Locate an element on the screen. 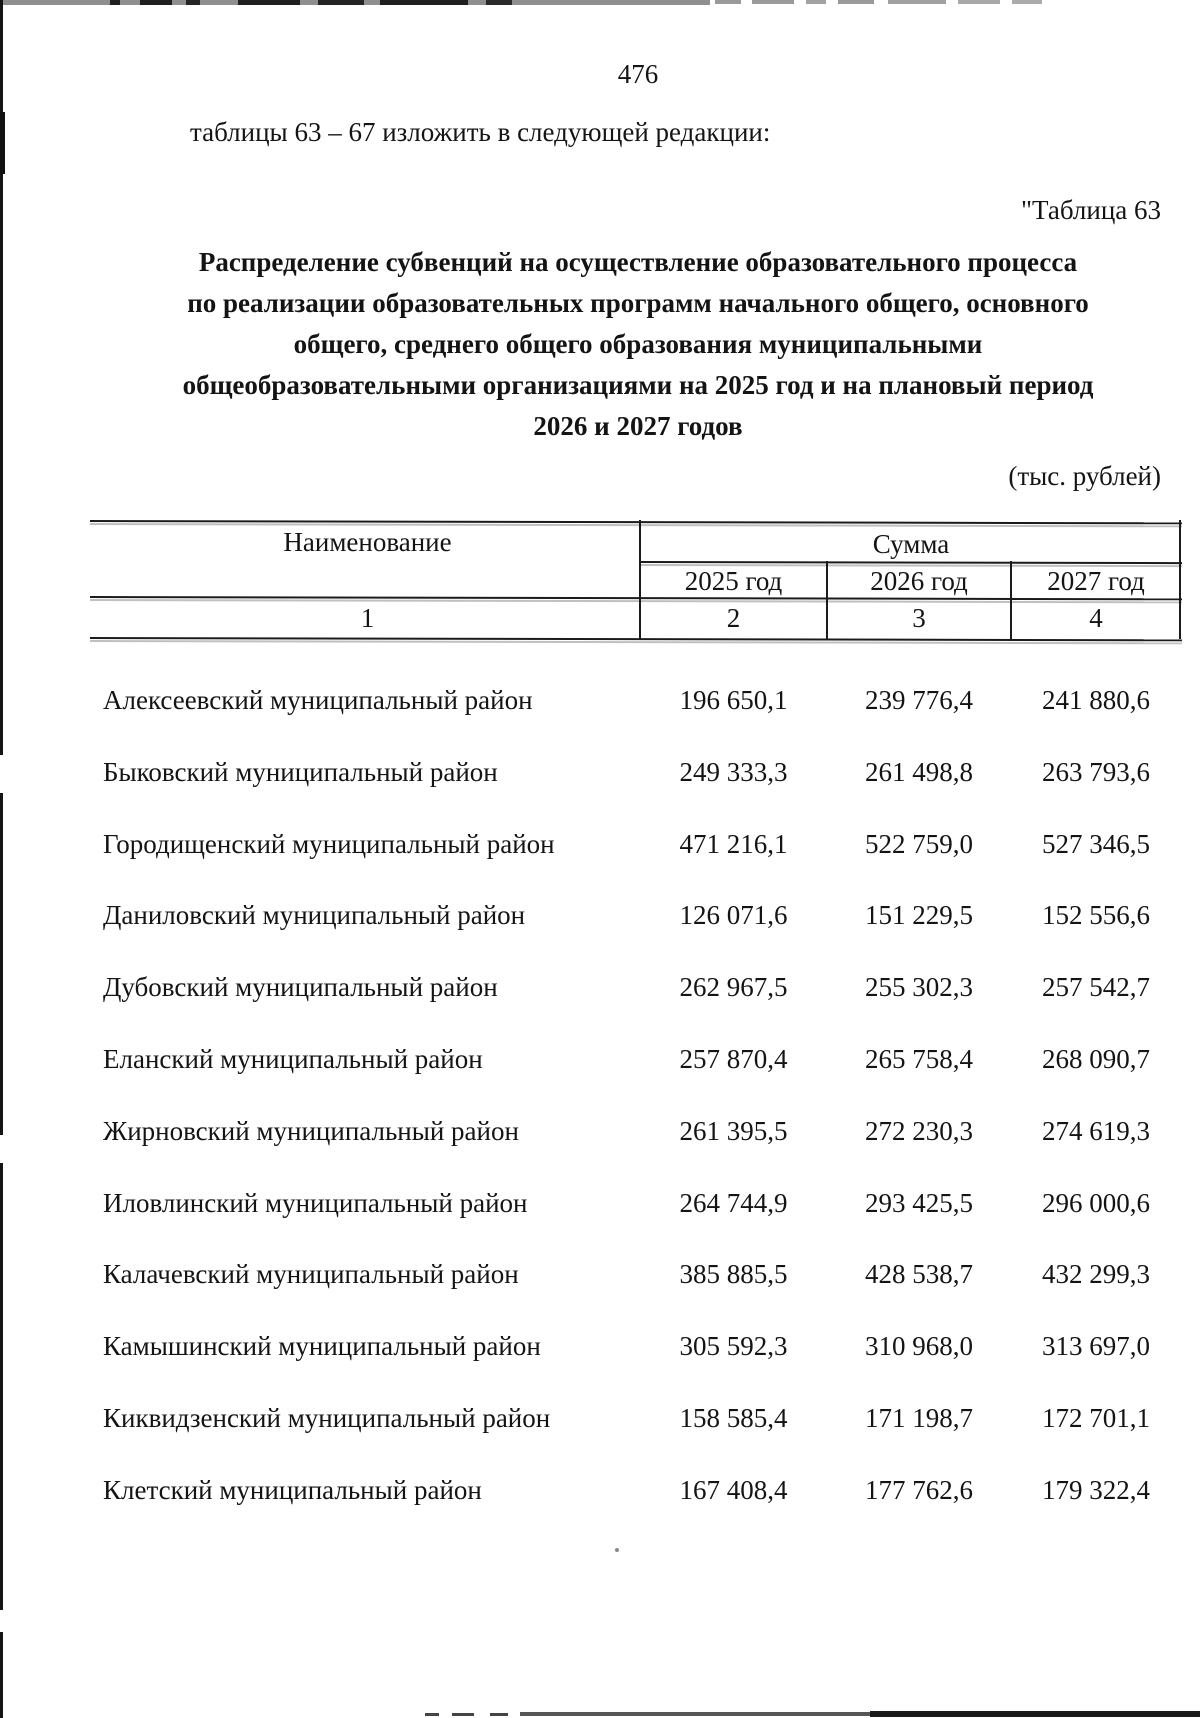 The height and width of the screenshot is (1718, 1200). value-2025: 249 333,3 is located at coordinates (733, 772).